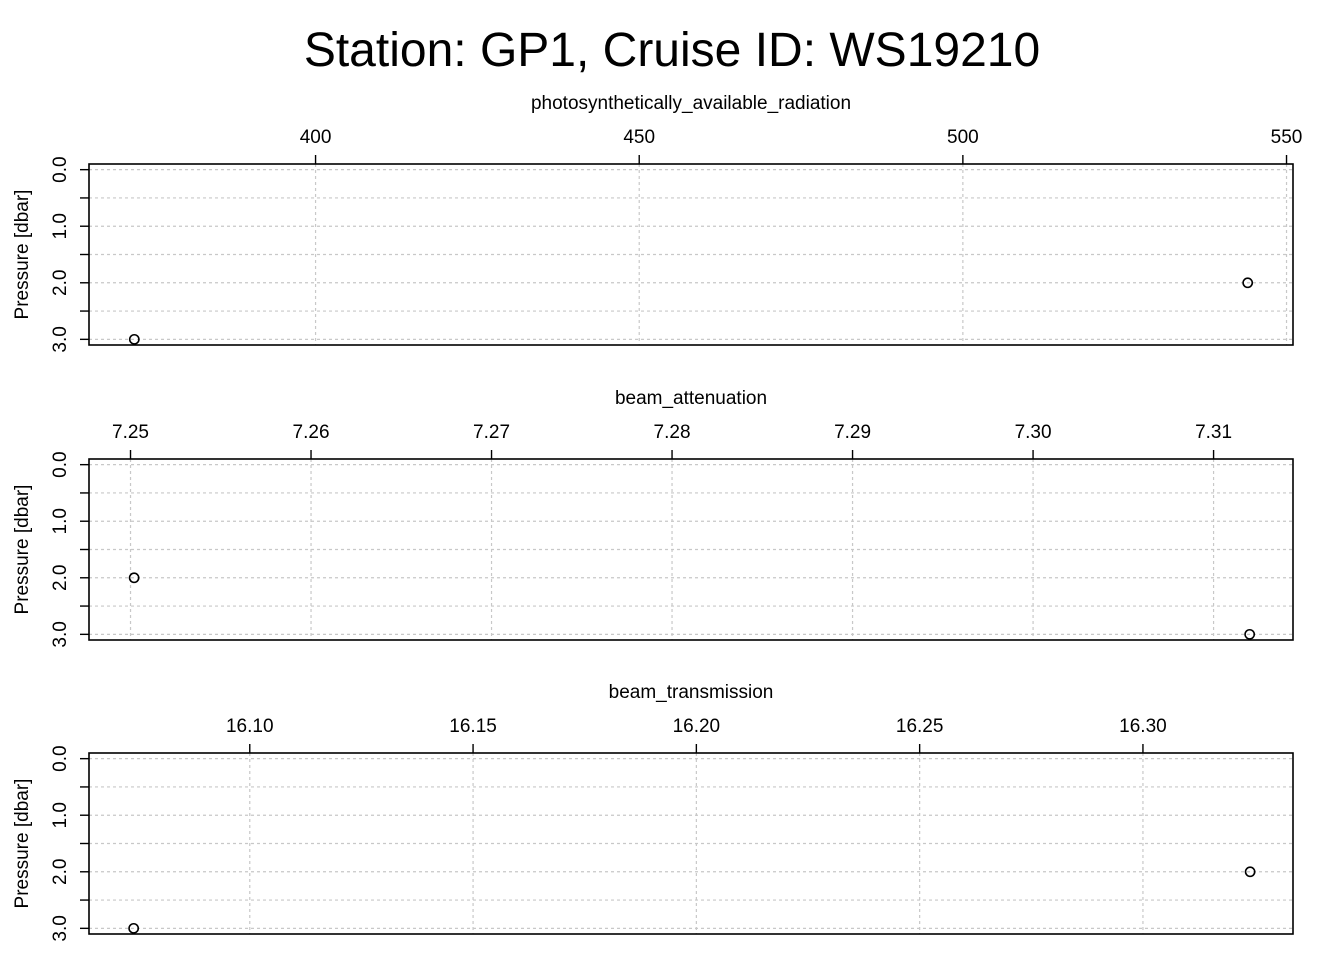 Image resolution: width=1344 pixels, height=960 pixels. Describe the element at coordinates (639, 137) in the screenshot. I see `x-tick-label: 450` at that location.